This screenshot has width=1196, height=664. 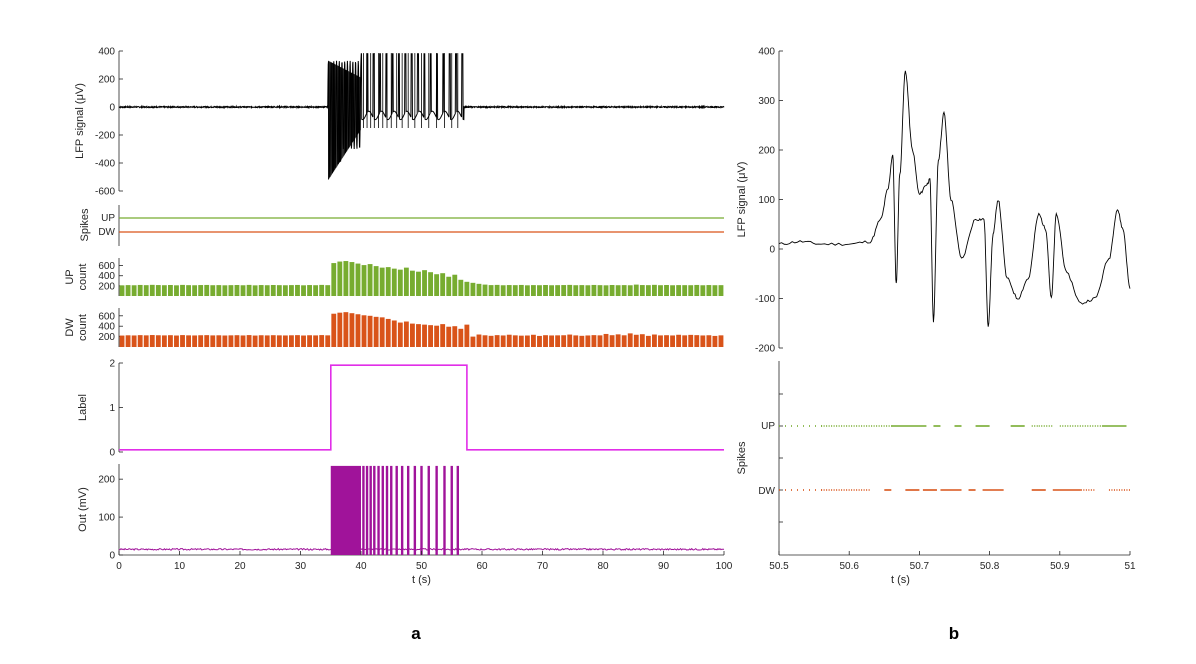 What do you see at coordinates (766, 491) in the screenshot?
I see `b-spikes-dw-label: DW` at bounding box center [766, 491].